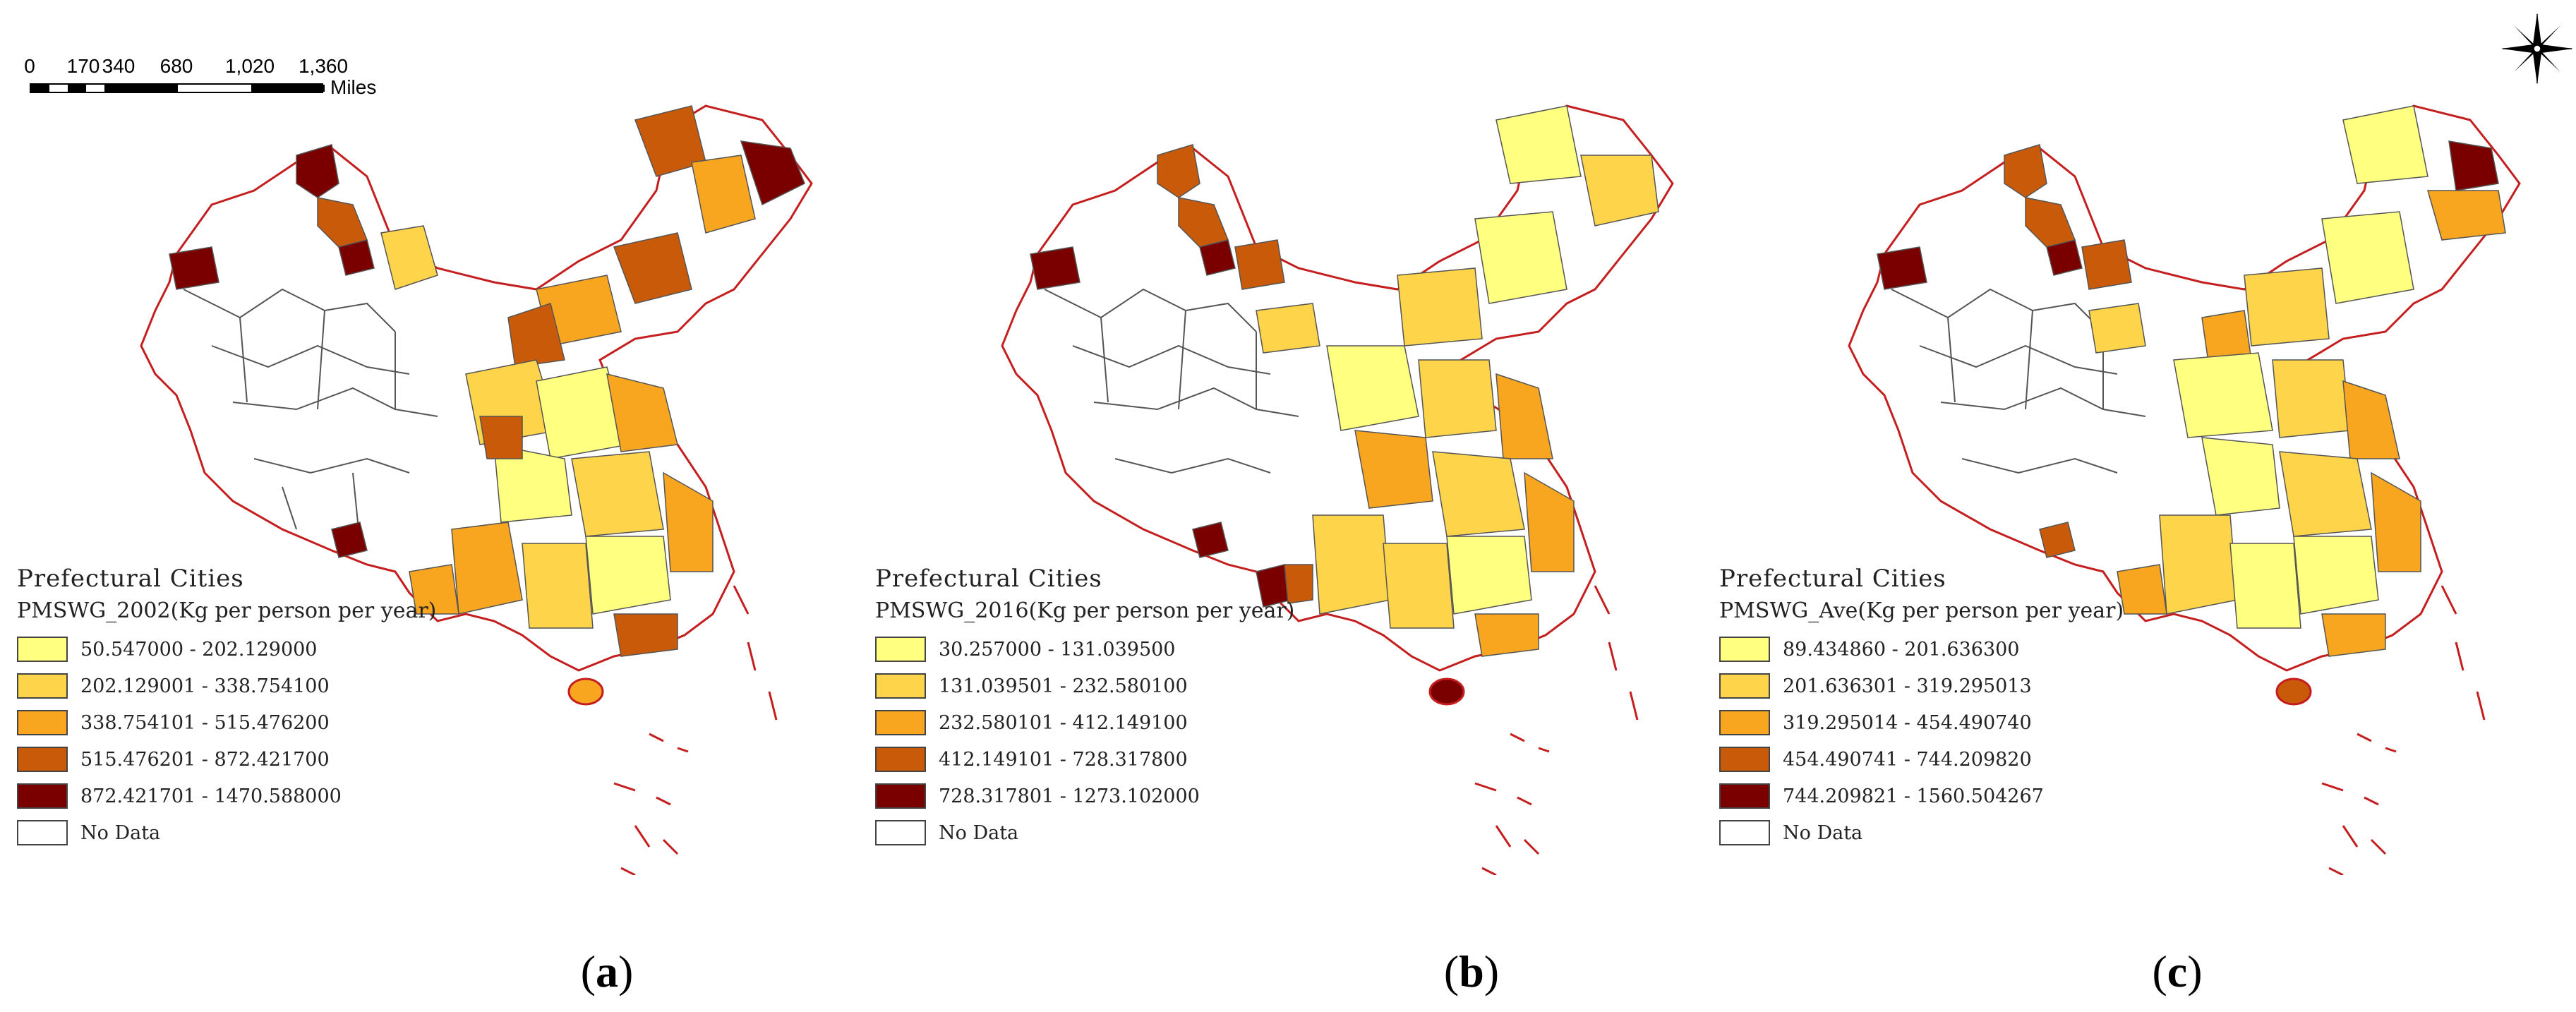 The height and width of the screenshot is (1012, 2576). Describe the element at coordinates (1122, 722) in the screenshot. I see `legend-row: 232.580101 - 412.149100` at that location.